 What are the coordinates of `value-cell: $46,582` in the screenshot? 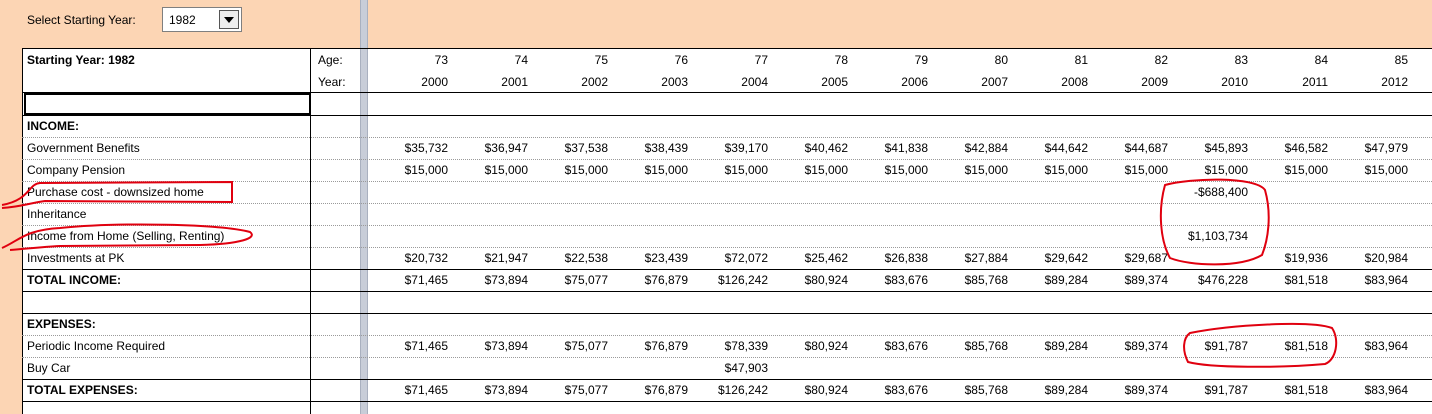 It's located at (1306, 148).